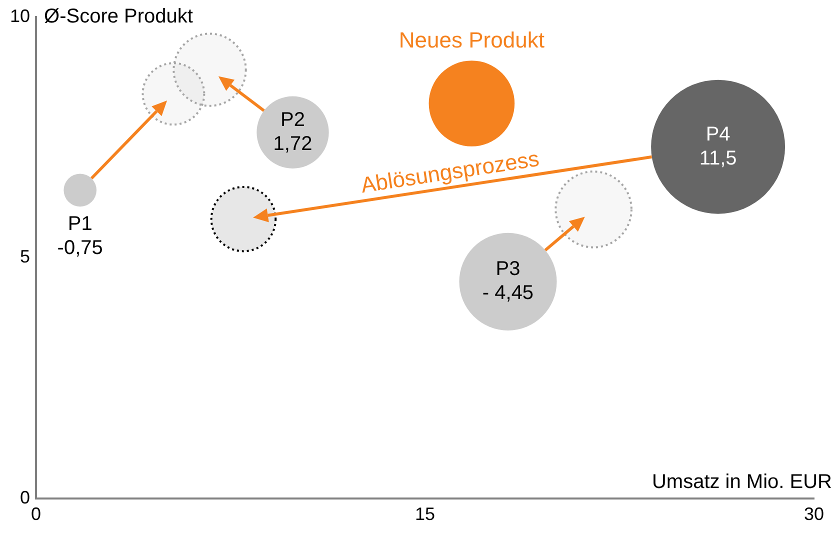 Image resolution: width=836 pixels, height=536 pixels. I want to click on data-label: P4 11,5, so click(718, 146).